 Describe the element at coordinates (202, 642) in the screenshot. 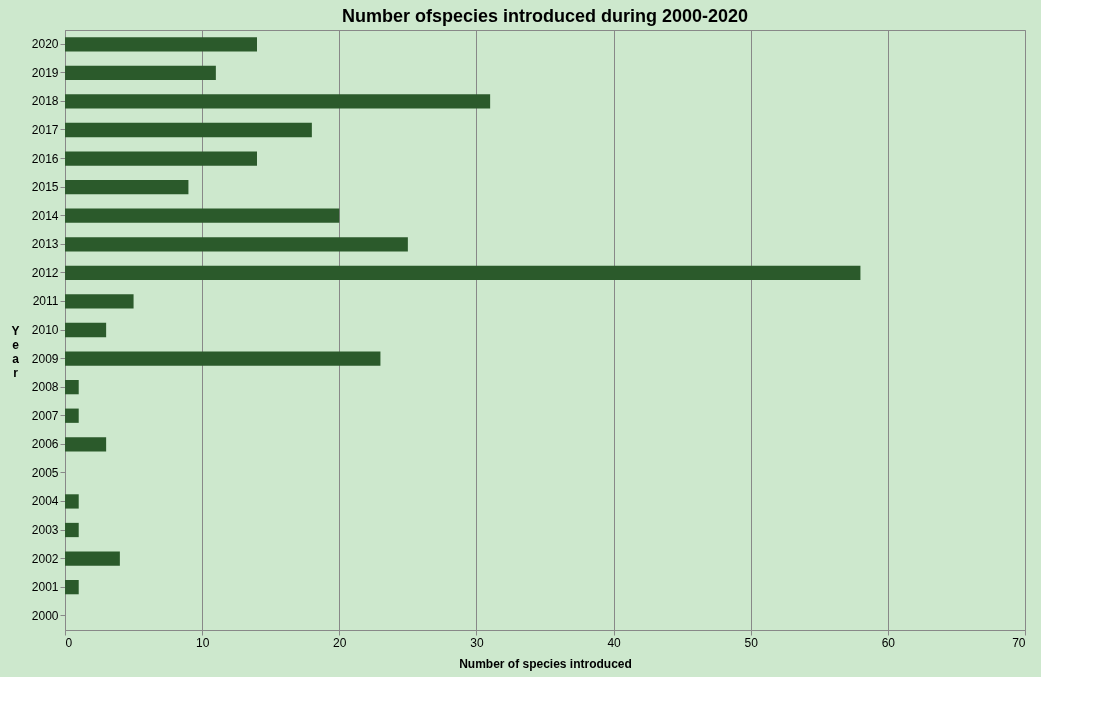

I see `x-tick-label: 10` at that location.